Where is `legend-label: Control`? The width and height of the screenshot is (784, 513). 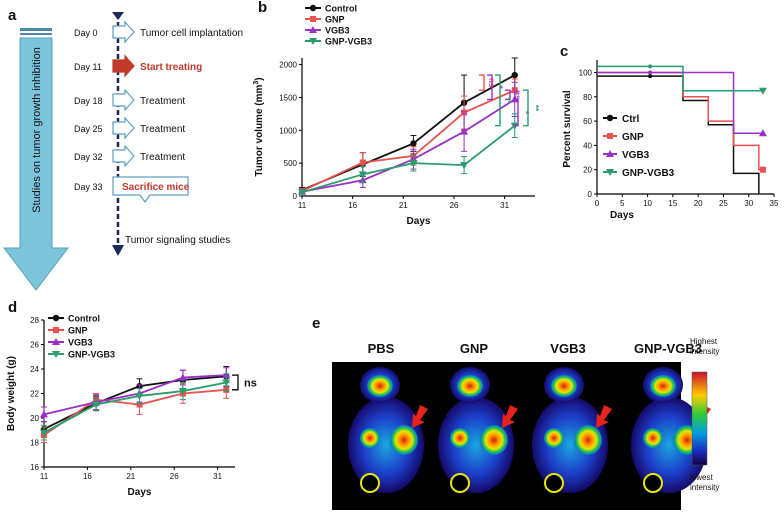
legend-label: Control is located at coordinates (341, 9).